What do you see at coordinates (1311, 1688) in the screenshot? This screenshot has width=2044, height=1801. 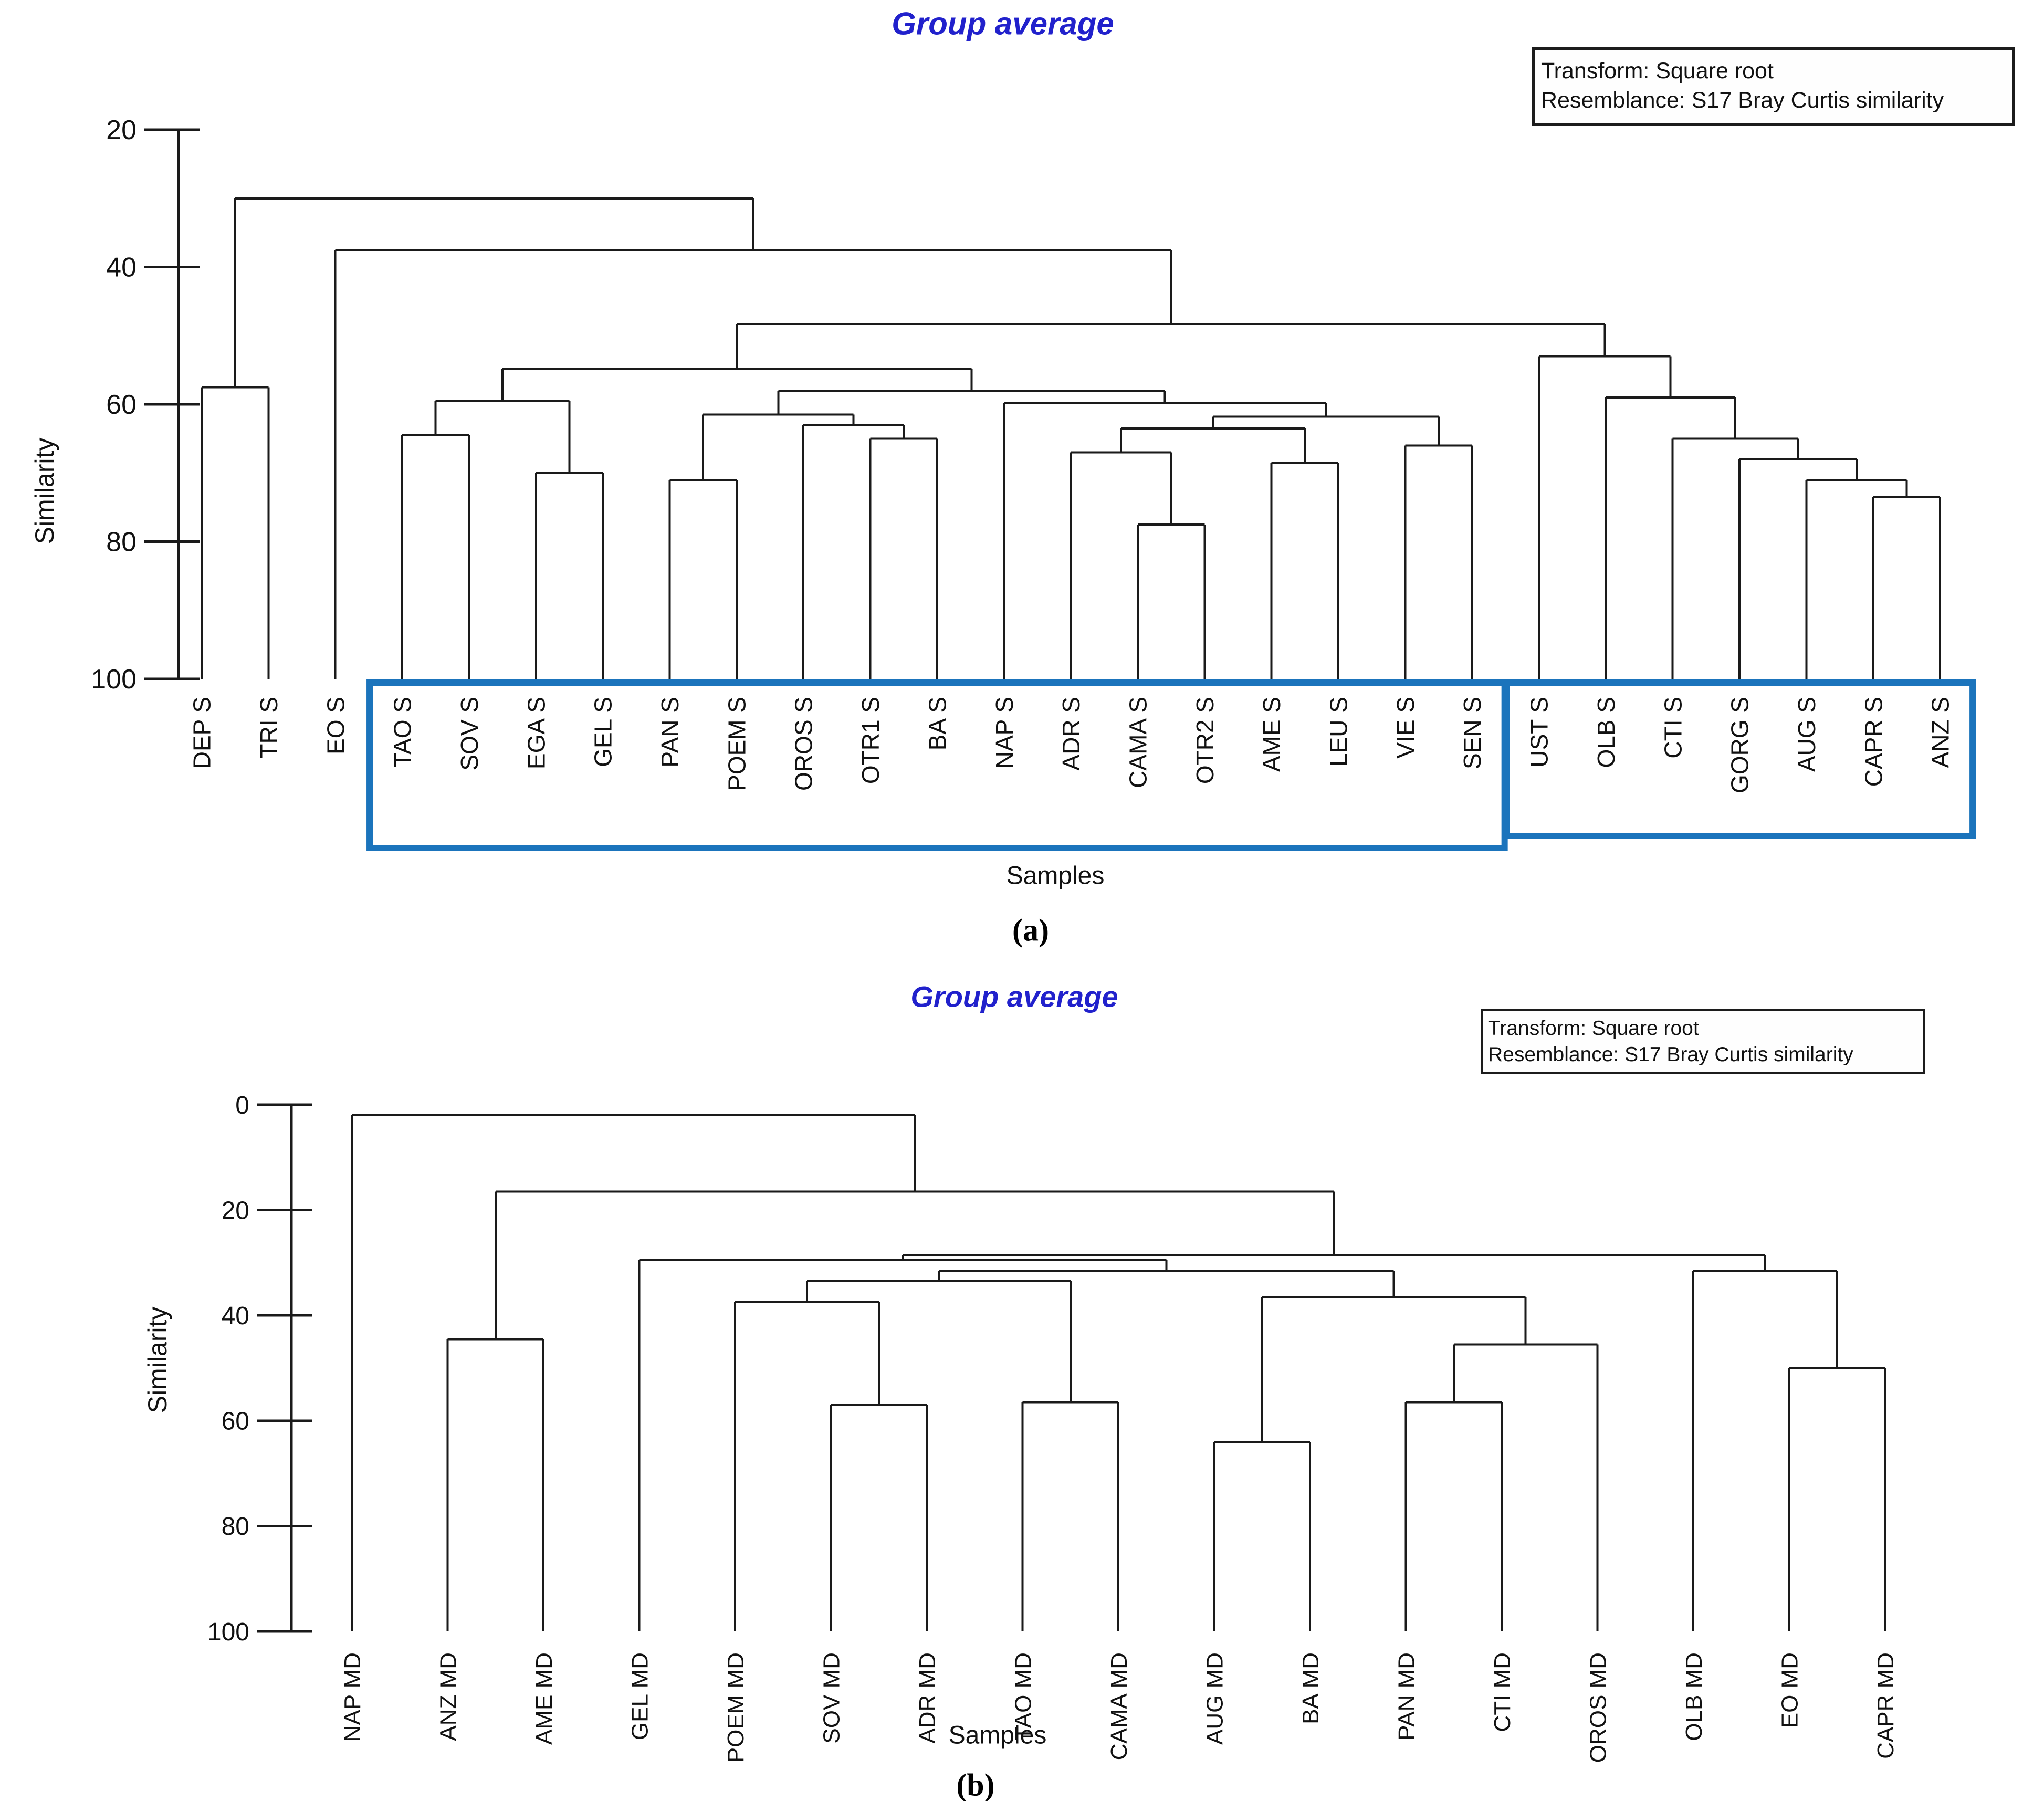 I see `leaf-label-ba-md: BA MD` at bounding box center [1311, 1688].